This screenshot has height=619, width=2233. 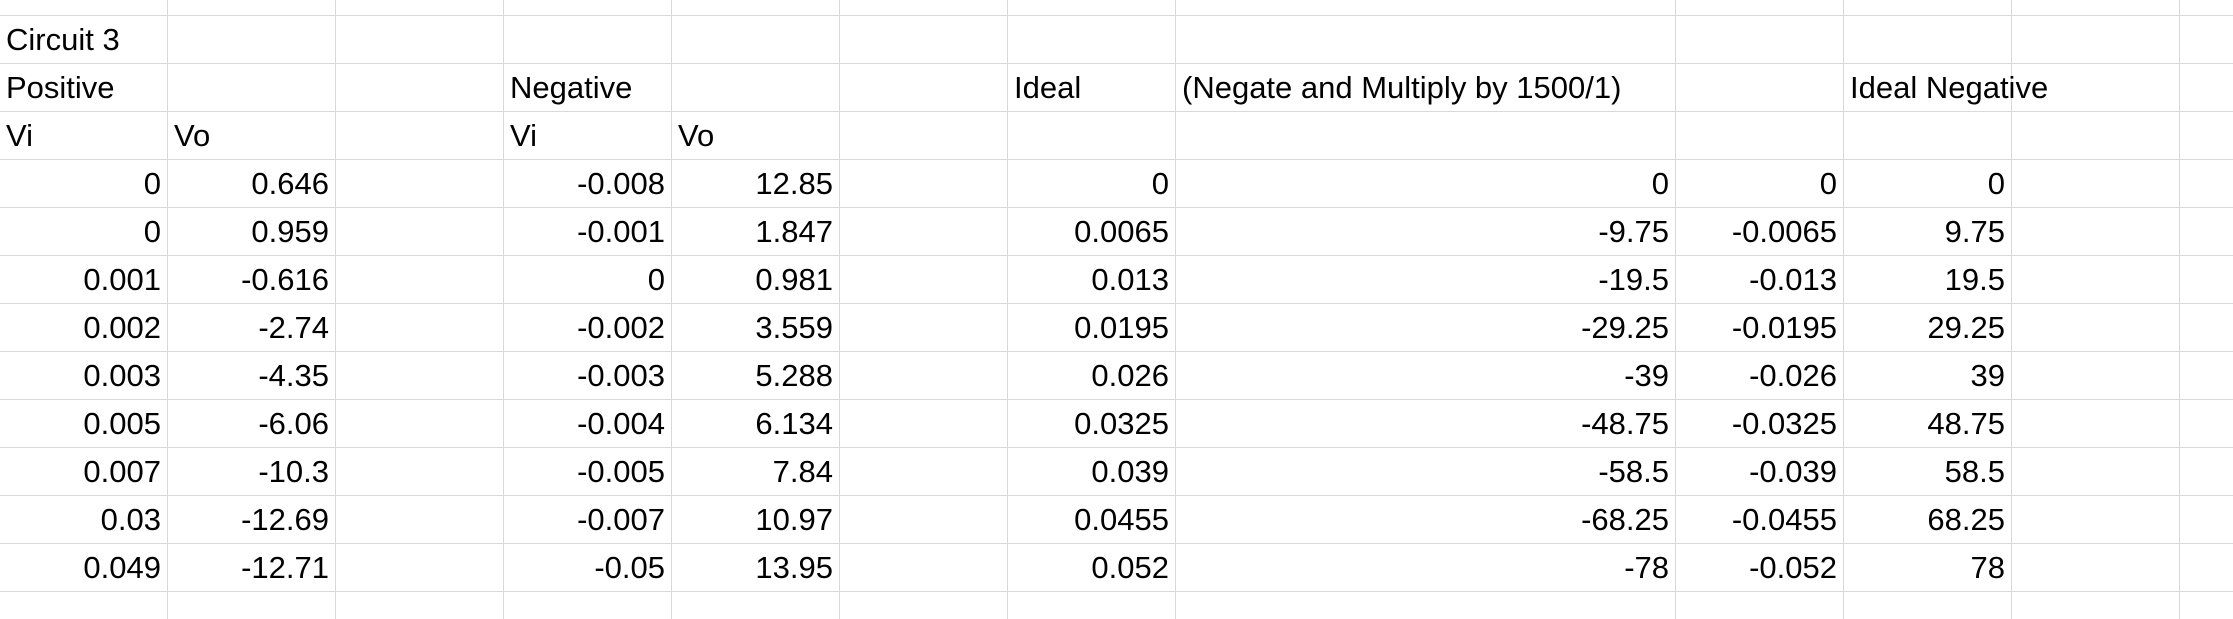 What do you see at coordinates (84, 472) in the screenshot?
I see `table-cell: 0.007` at bounding box center [84, 472].